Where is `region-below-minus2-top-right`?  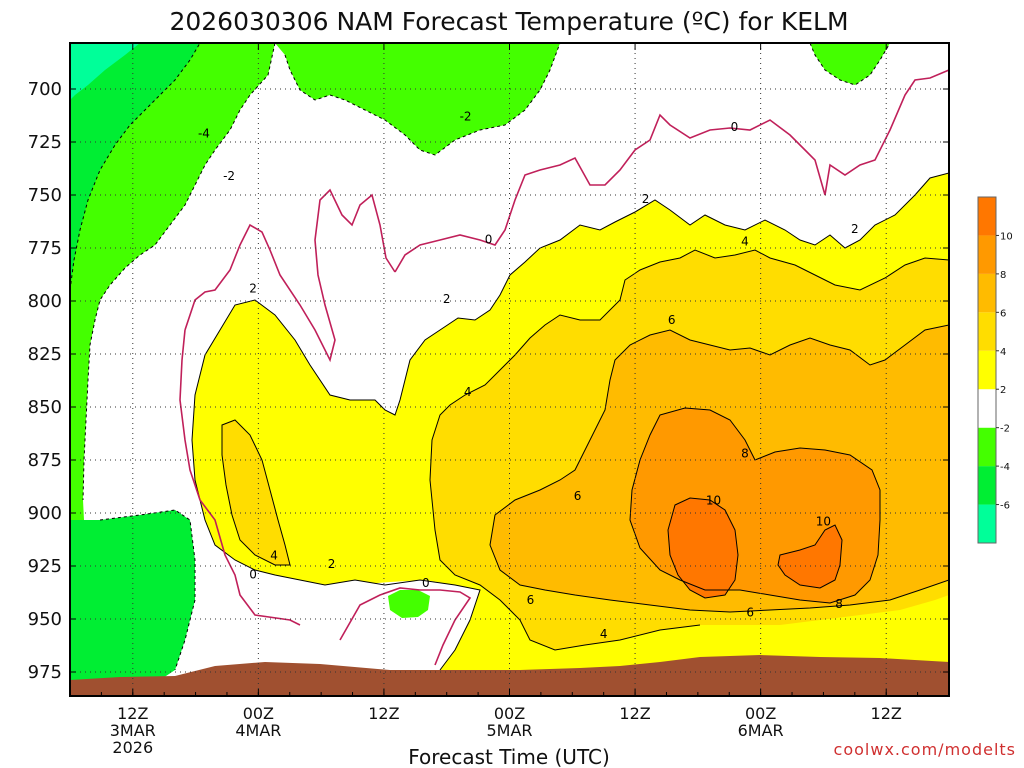
region-below-minus2-top-right is located at coordinates (850, 64).